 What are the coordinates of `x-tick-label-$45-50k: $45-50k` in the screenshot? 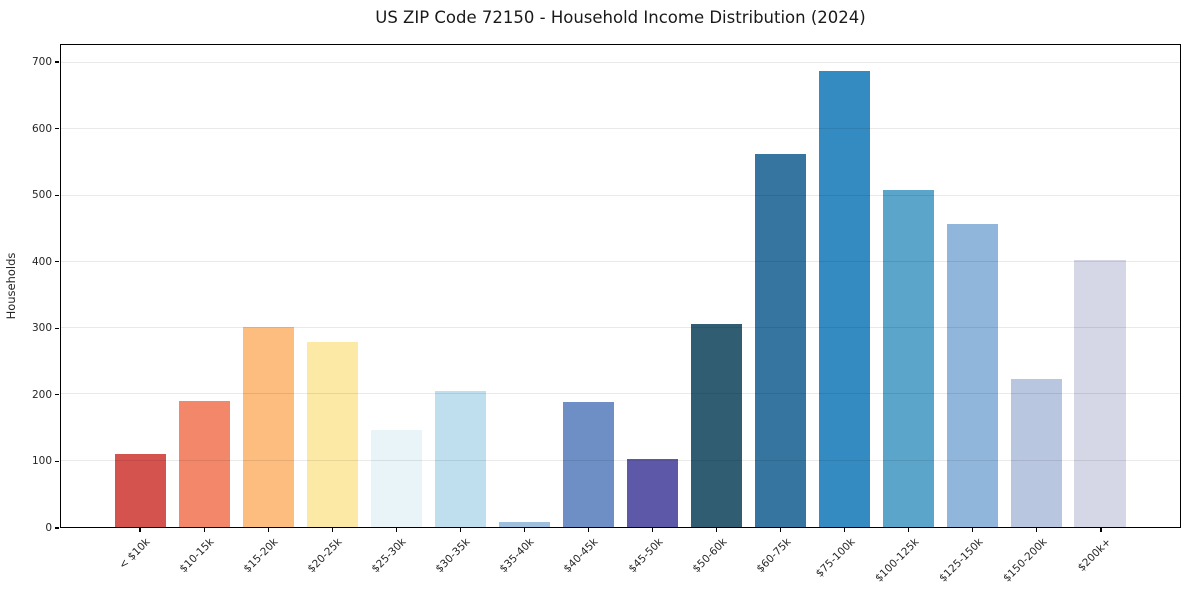 It's located at (645, 556).